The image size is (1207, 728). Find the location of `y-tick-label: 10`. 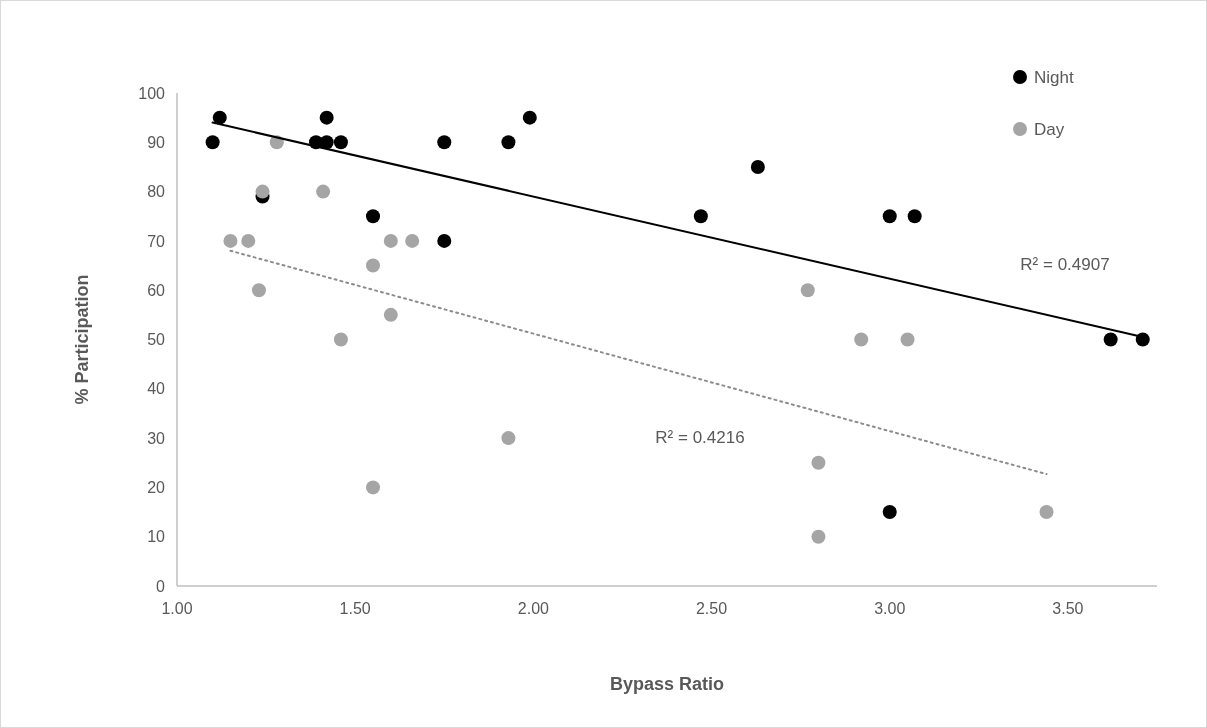

y-tick-label: 10 is located at coordinates (156, 537).